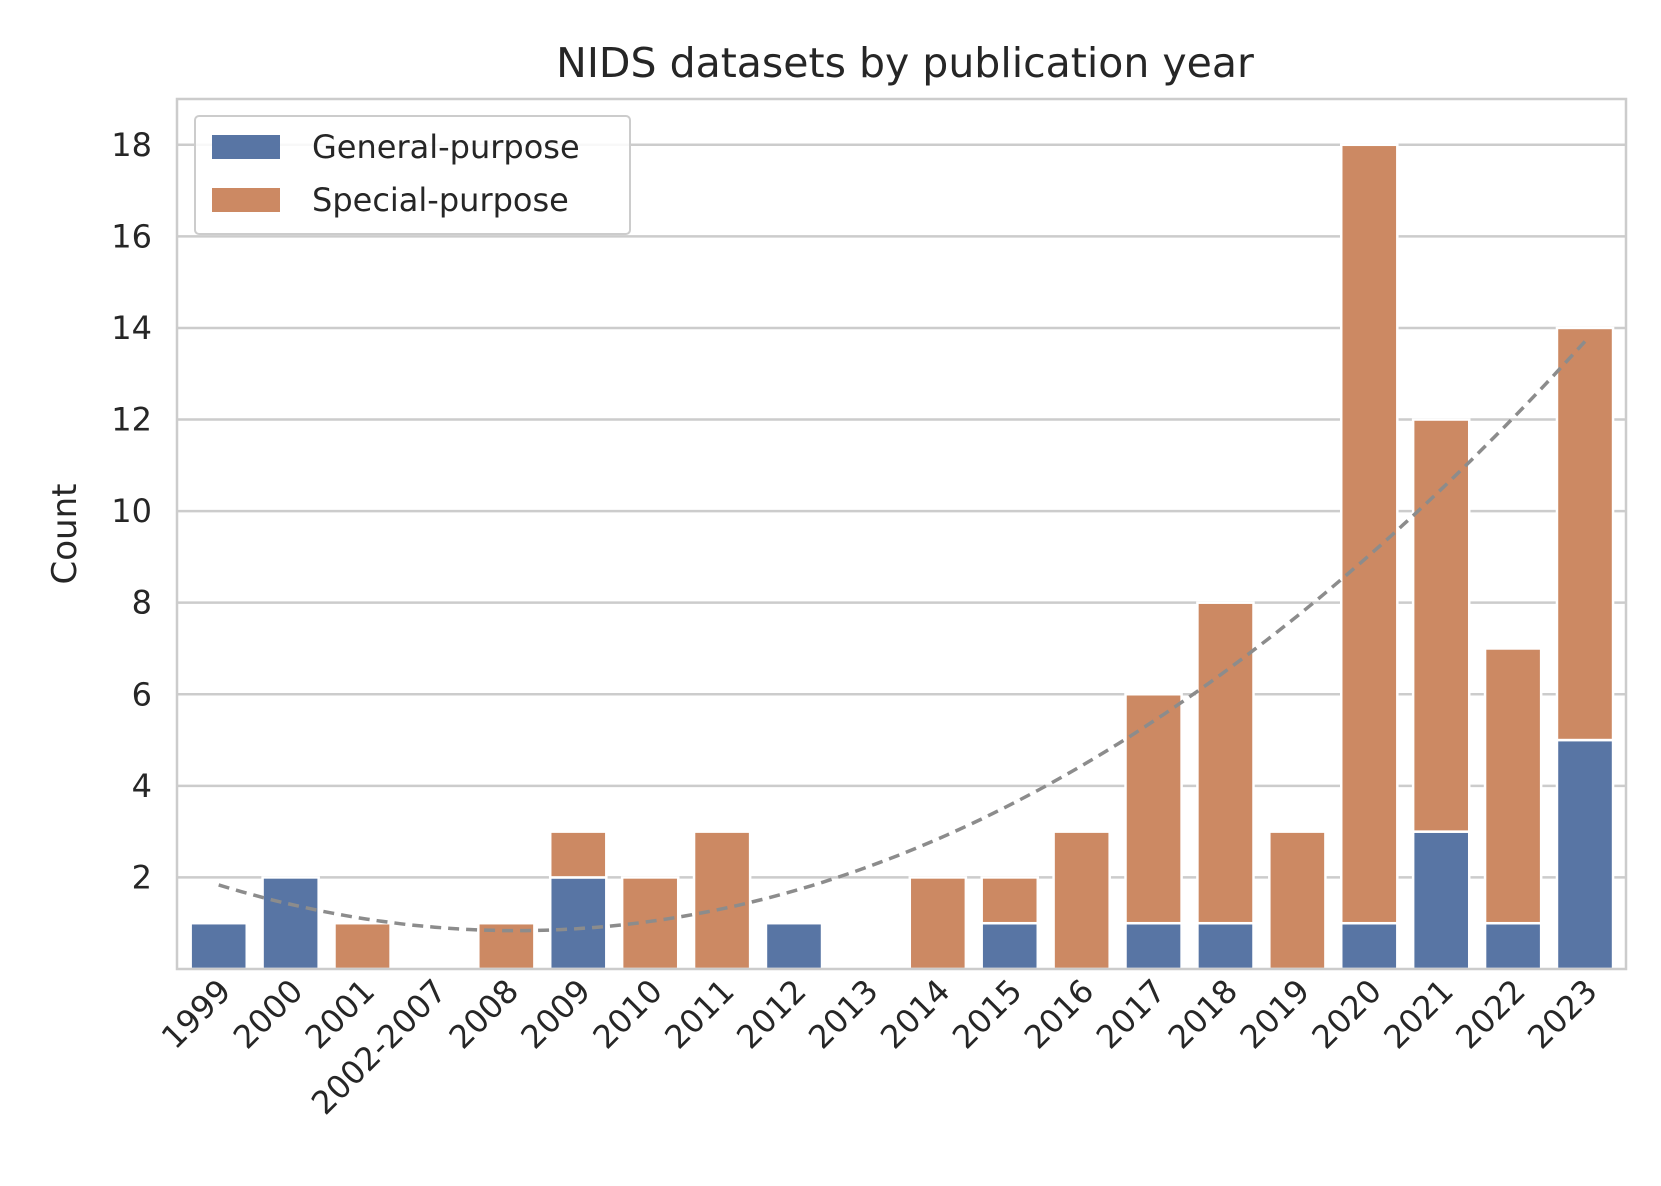  Describe the element at coordinates (578, 854) in the screenshot. I see `bar-special-purpose-2009` at that location.